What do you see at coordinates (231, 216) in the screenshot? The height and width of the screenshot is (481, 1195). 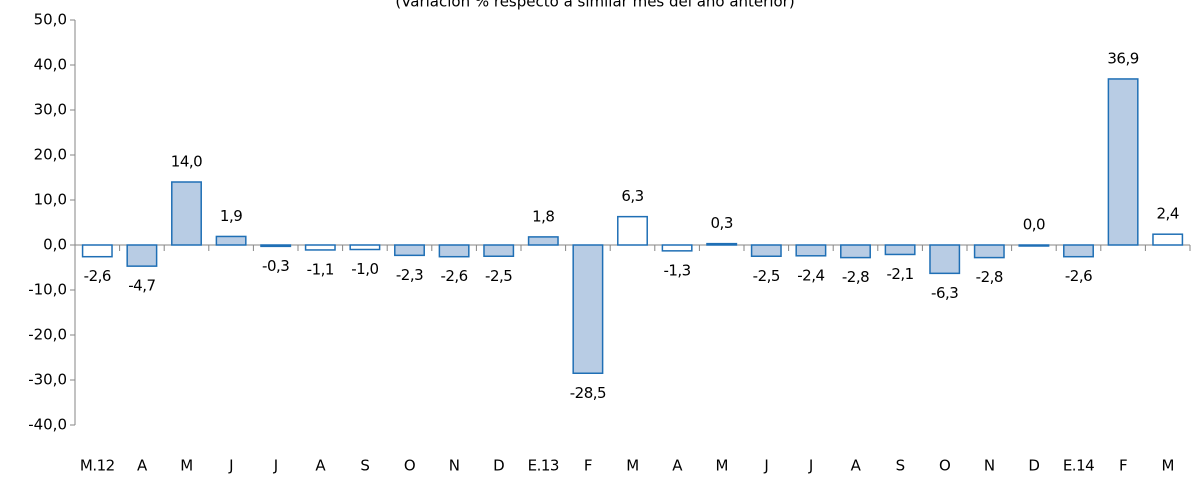 I see `value-label: 1,9` at bounding box center [231, 216].